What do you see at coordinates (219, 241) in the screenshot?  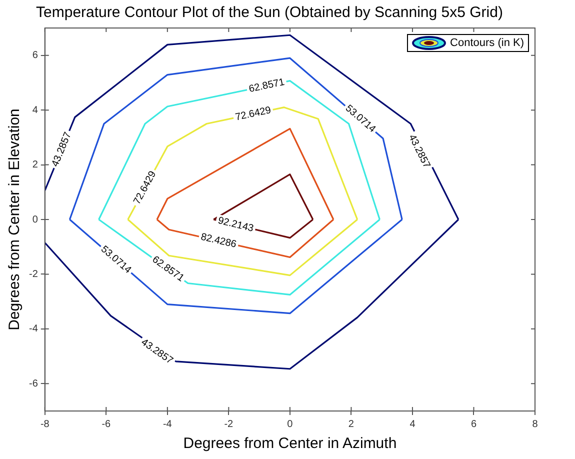 I see `annotation: 82.4286` at bounding box center [219, 241].